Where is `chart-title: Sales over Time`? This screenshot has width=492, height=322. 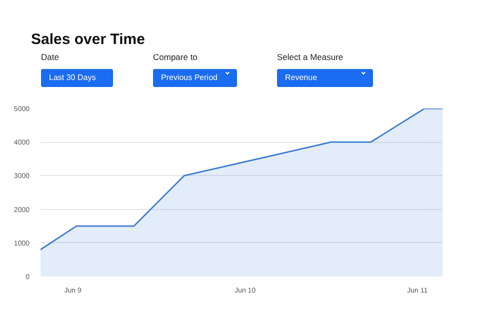 chart-title: Sales over Time is located at coordinates (88, 40).